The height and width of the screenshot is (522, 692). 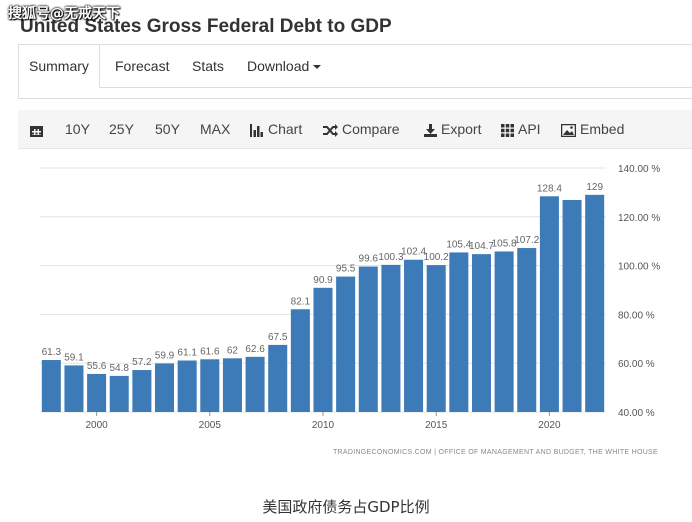 What do you see at coordinates (507, 130) in the screenshot?
I see `grid-icon` at bounding box center [507, 130].